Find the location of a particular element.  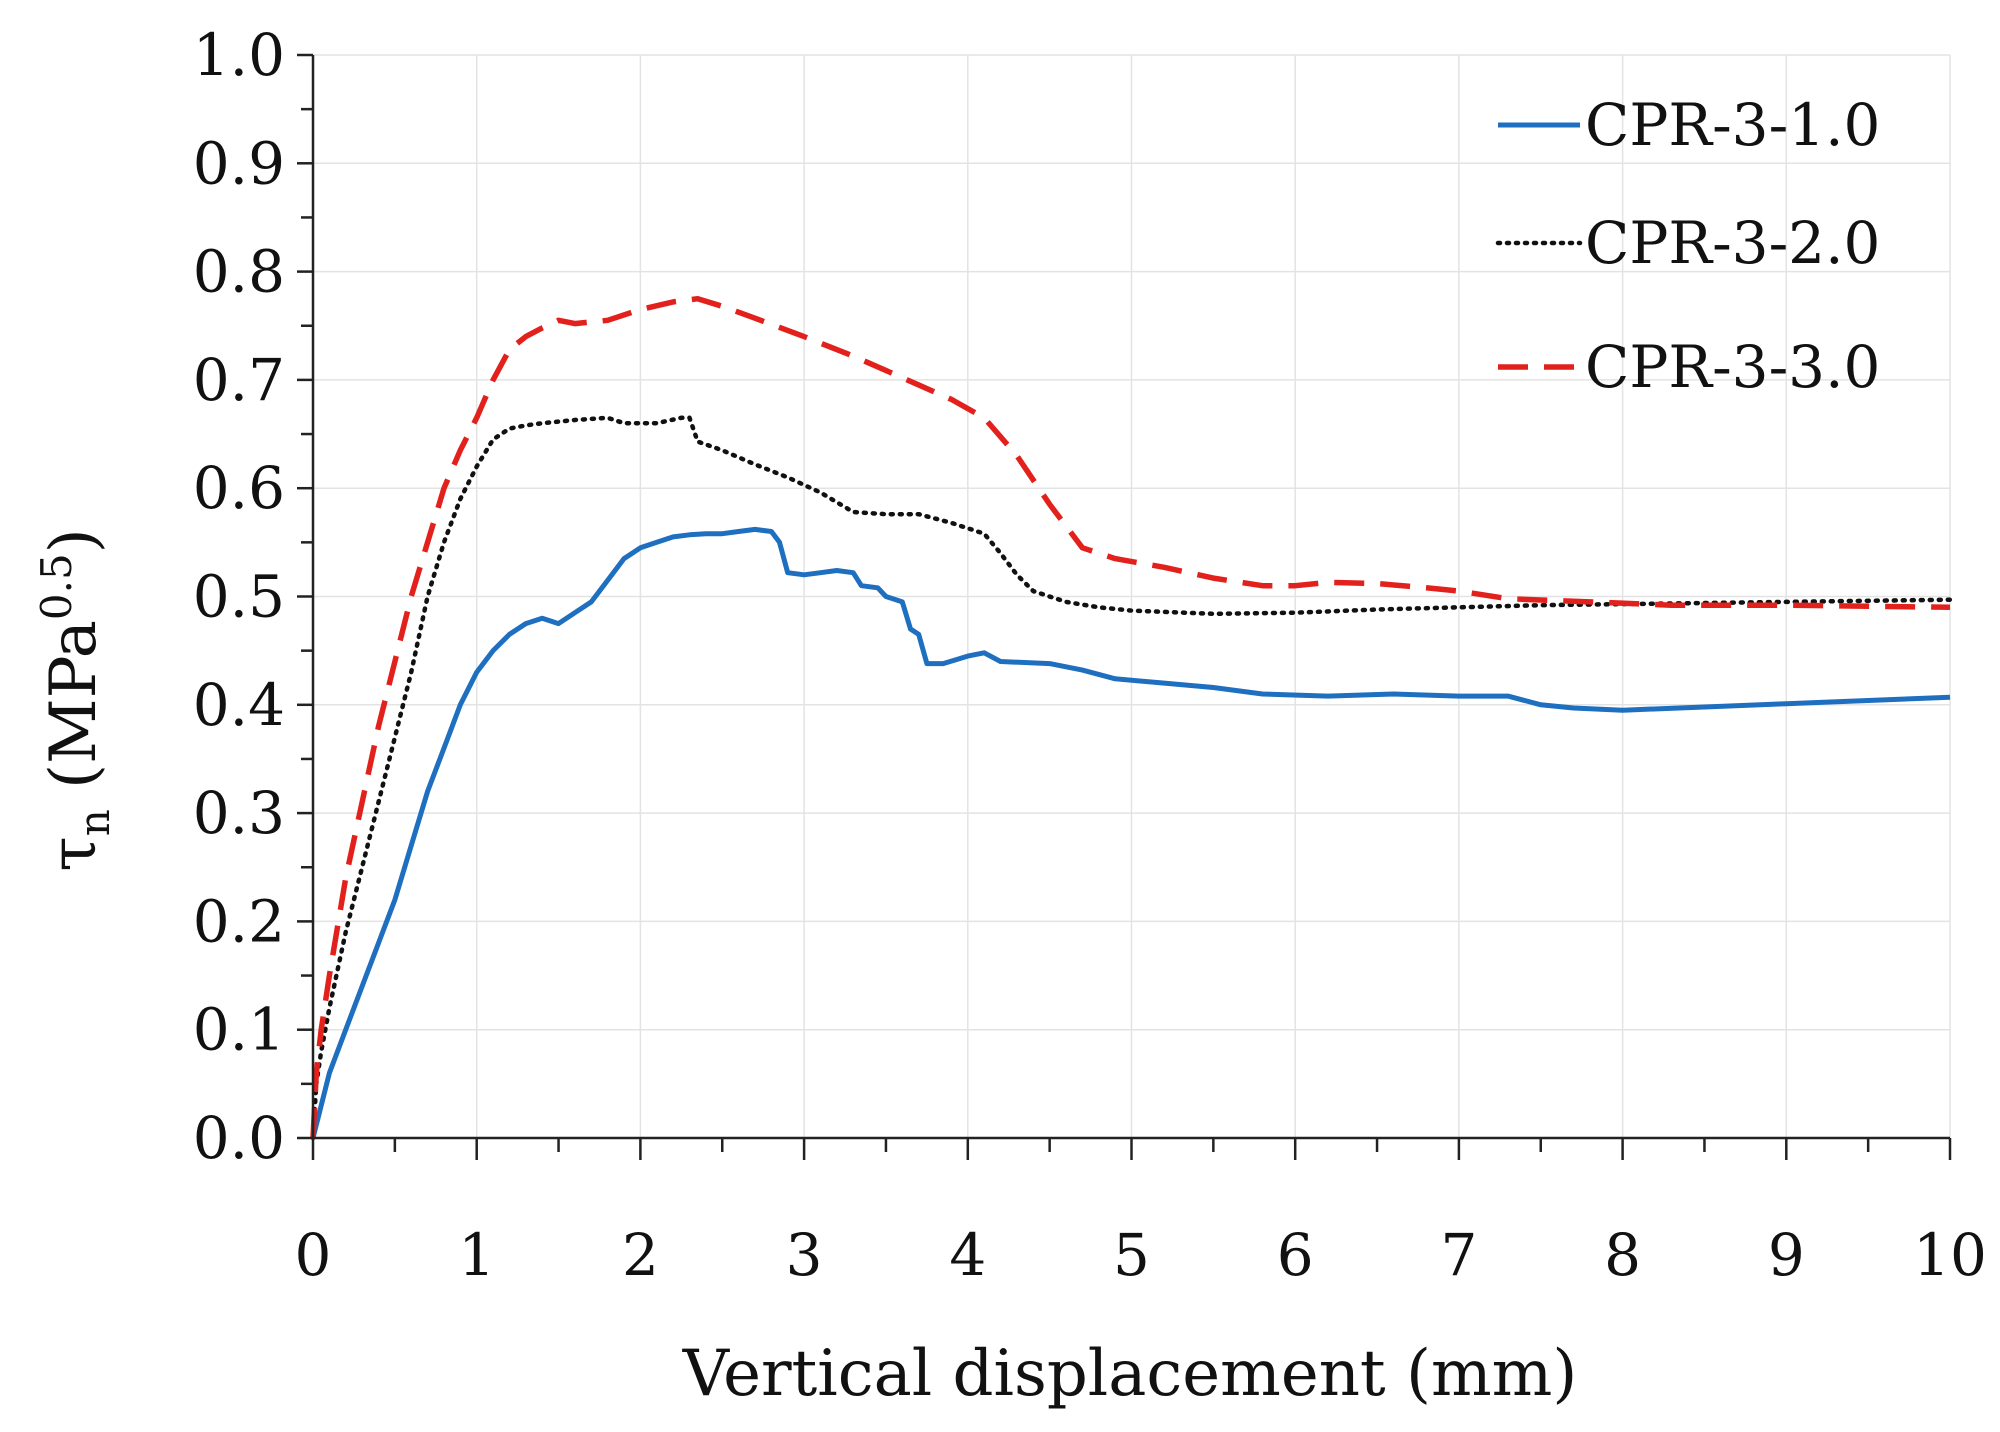

y-axis-symbol: τ is located at coordinates (74, 853).